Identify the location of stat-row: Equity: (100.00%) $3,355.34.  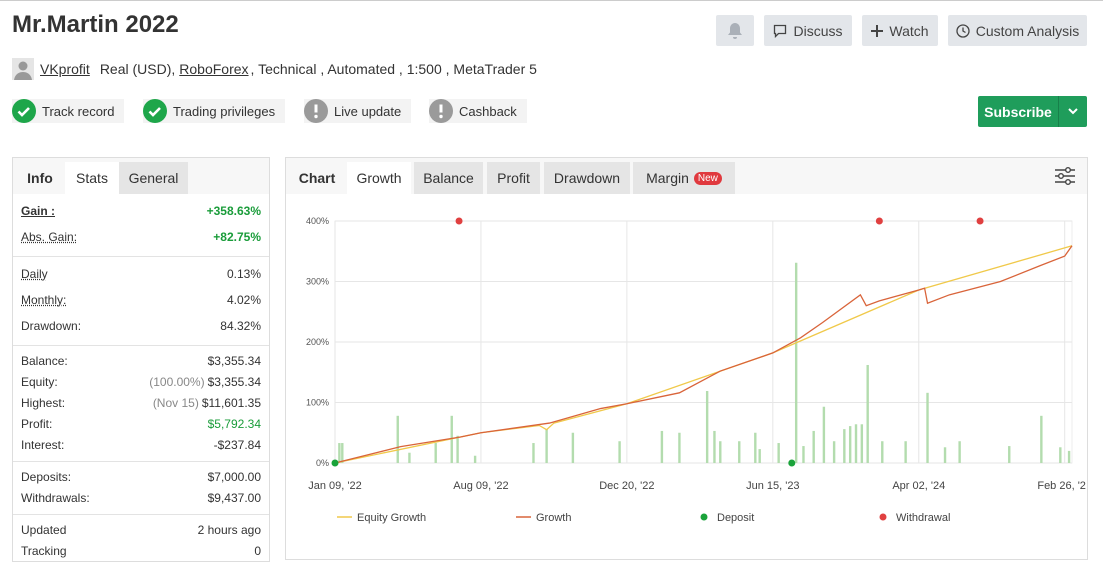
(141, 381).